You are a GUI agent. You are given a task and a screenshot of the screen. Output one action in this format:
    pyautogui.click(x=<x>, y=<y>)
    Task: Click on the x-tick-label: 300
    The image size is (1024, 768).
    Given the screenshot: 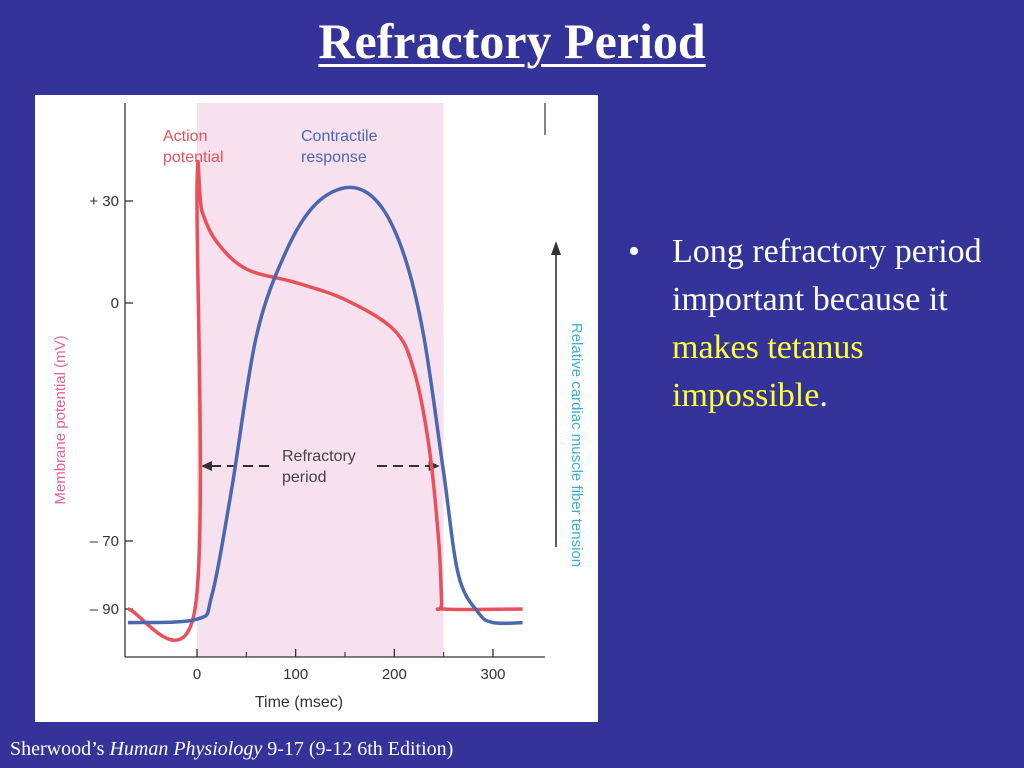 What is the action you would take?
    pyautogui.click(x=492, y=674)
    